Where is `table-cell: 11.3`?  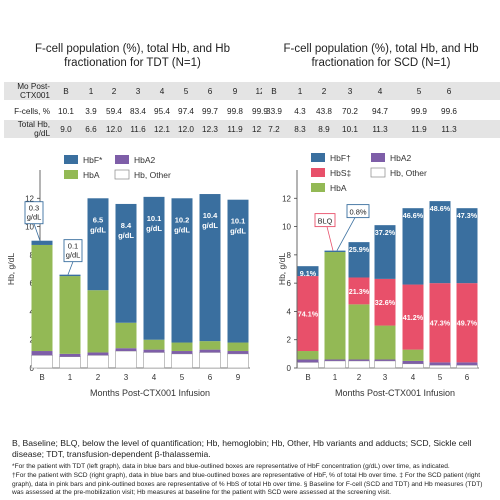
table-cell: 11.3 is located at coordinates (449, 129).